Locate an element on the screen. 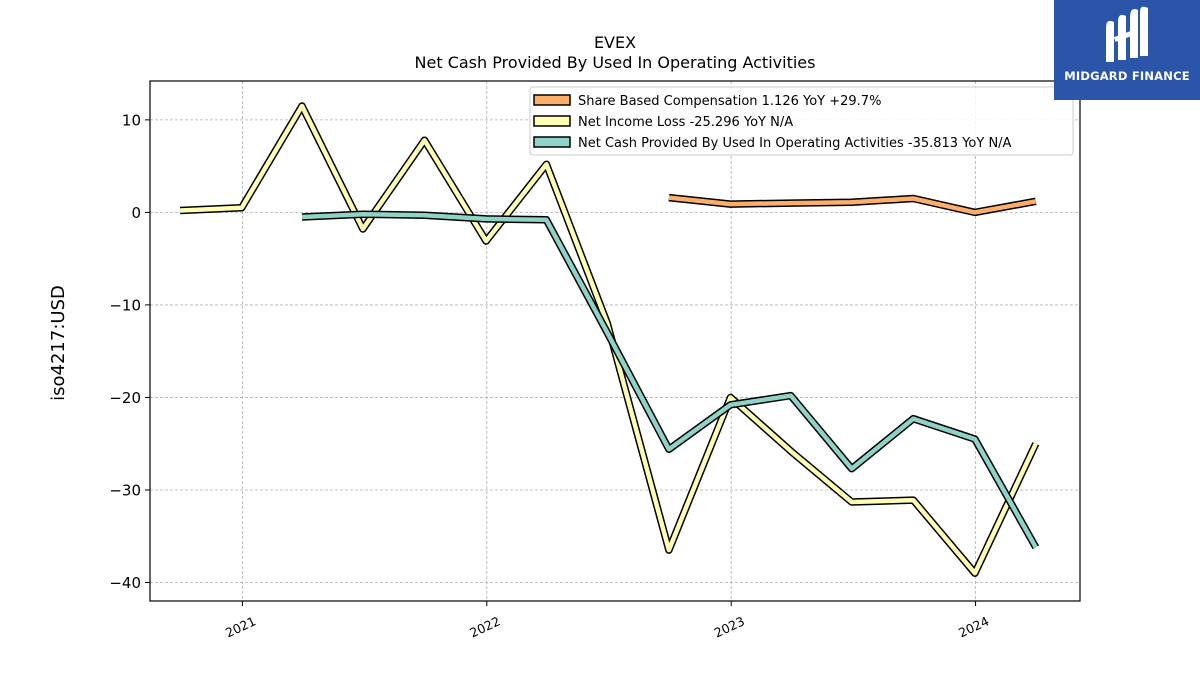 The width and height of the screenshot is (1200, 675). legend-box is located at coordinates (801, 121).